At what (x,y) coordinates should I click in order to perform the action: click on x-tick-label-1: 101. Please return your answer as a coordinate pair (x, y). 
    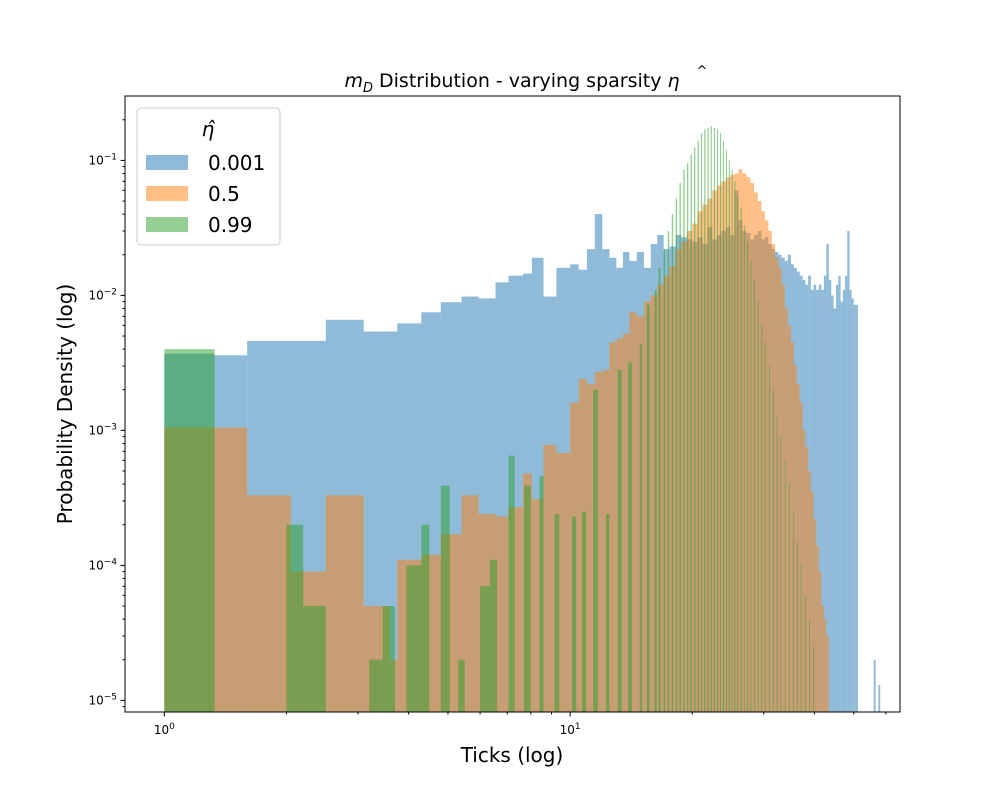
    Looking at the image, I should click on (570, 729).